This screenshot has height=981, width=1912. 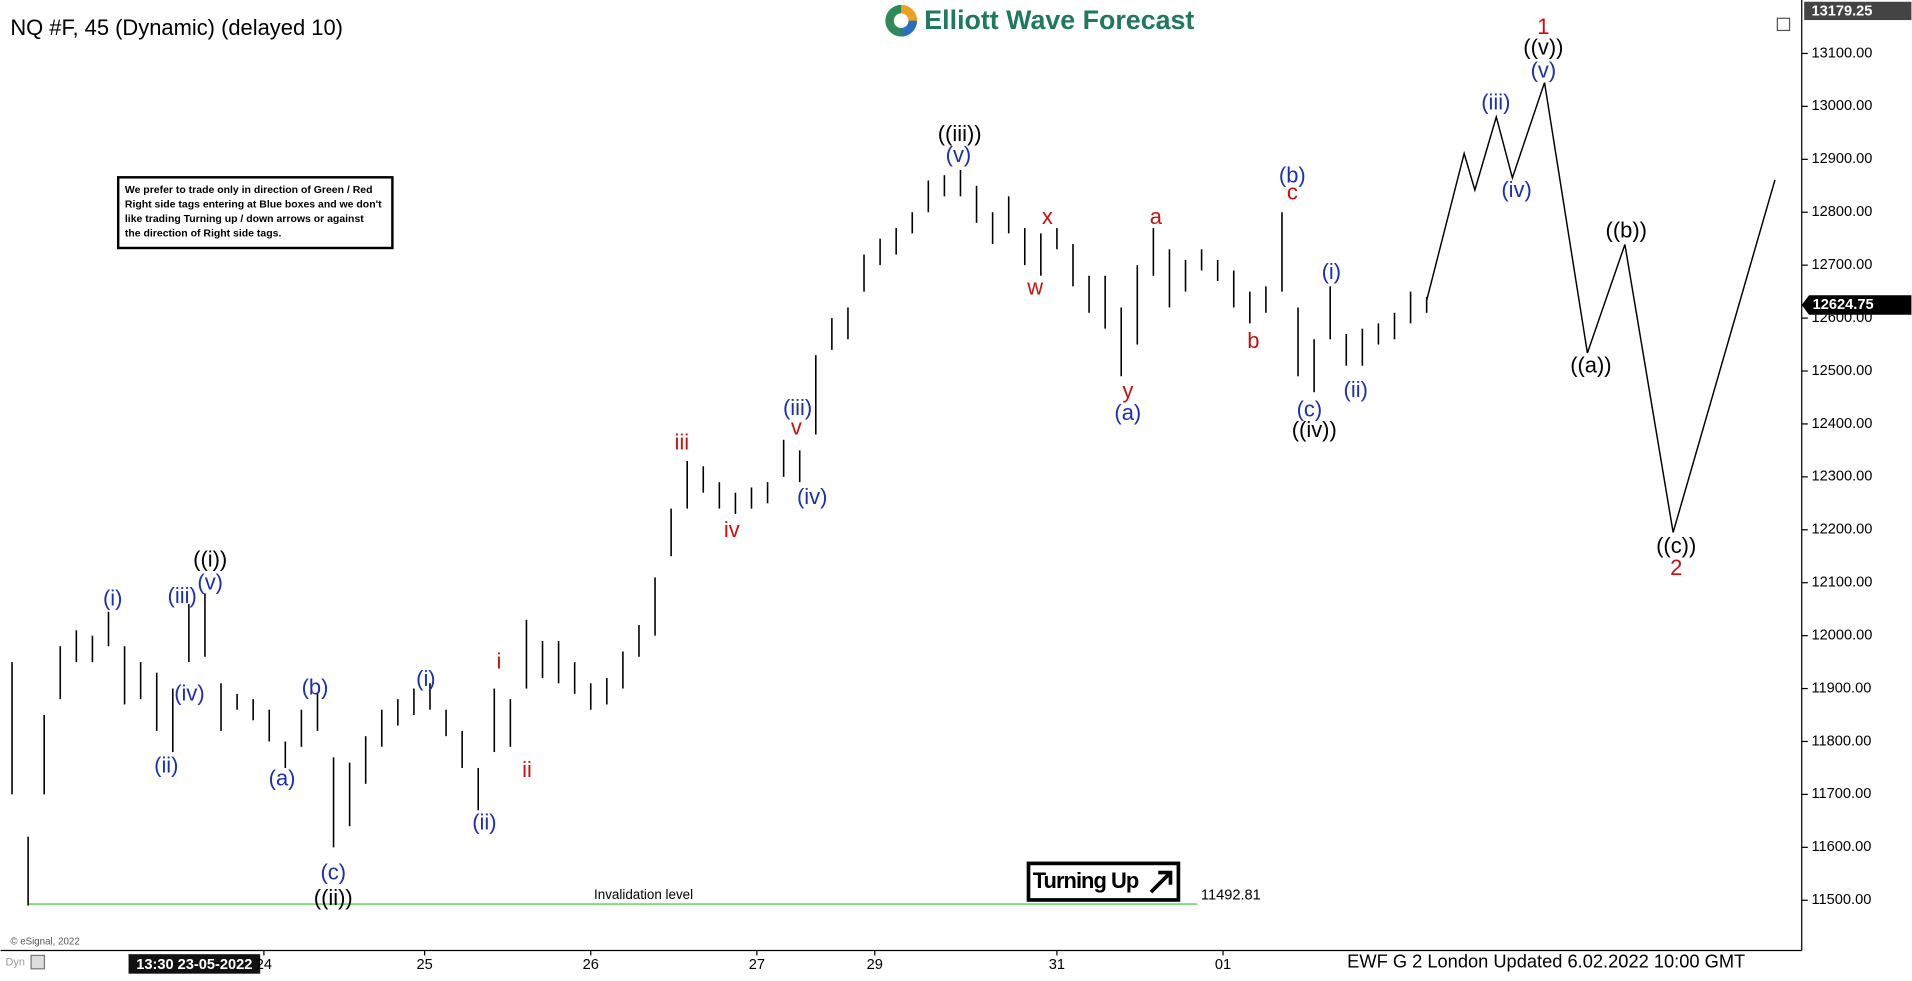 I want to click on note-frame, so click(x=255, y=213).